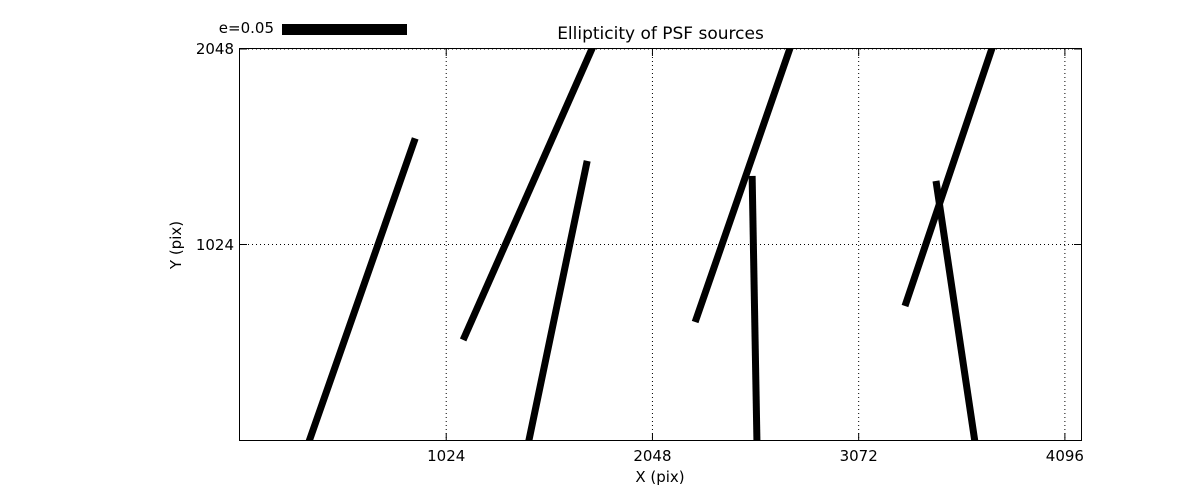 This screenshot has width=1200, height=490. Describe the element at coordinates (1064, 456) in the screenshot. I see `x-tick-label: 4096` at that location.